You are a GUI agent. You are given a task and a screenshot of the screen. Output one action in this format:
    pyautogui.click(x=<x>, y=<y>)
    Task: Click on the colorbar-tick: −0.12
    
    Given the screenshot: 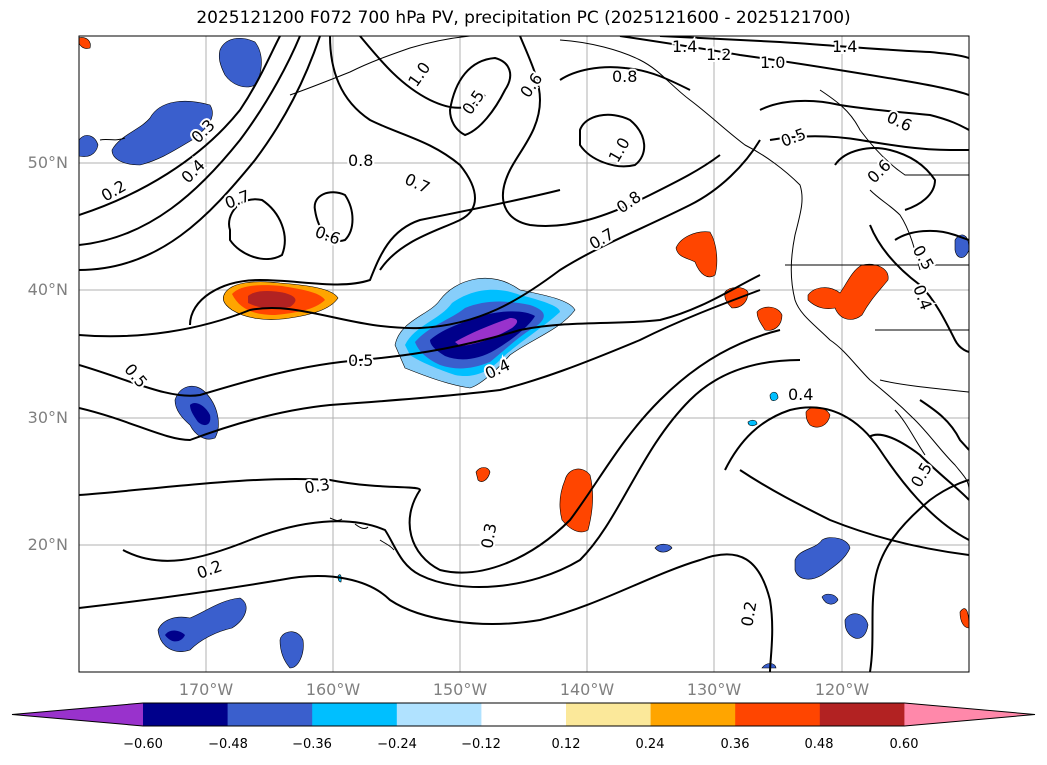 What is the action you would take?
    pyautogui.click(x=481, y=744)
    